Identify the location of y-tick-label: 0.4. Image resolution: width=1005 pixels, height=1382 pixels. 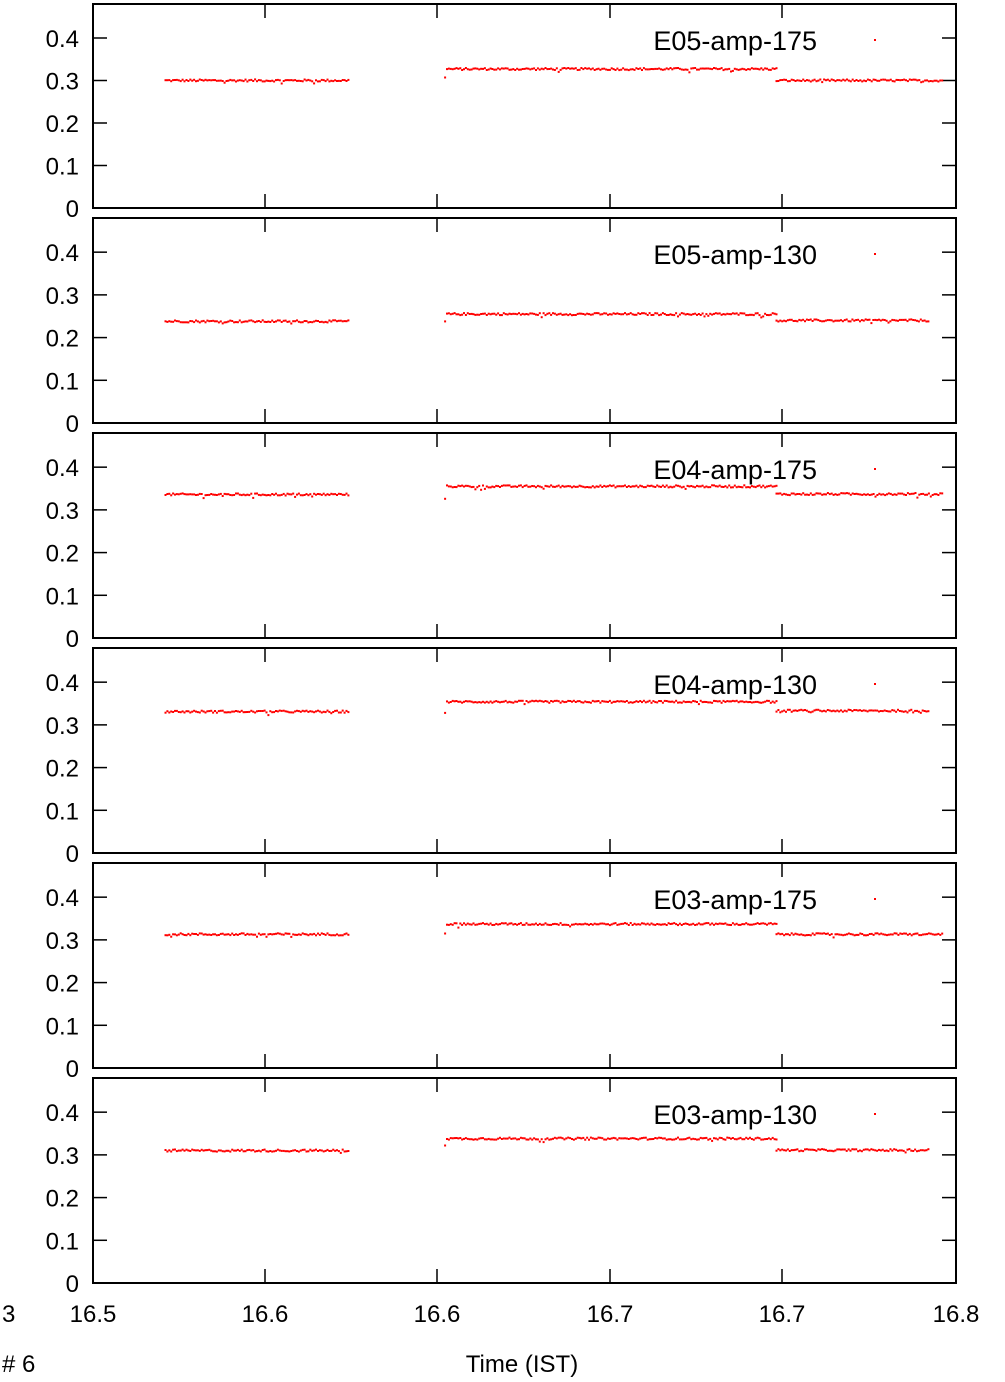
(62, 898).